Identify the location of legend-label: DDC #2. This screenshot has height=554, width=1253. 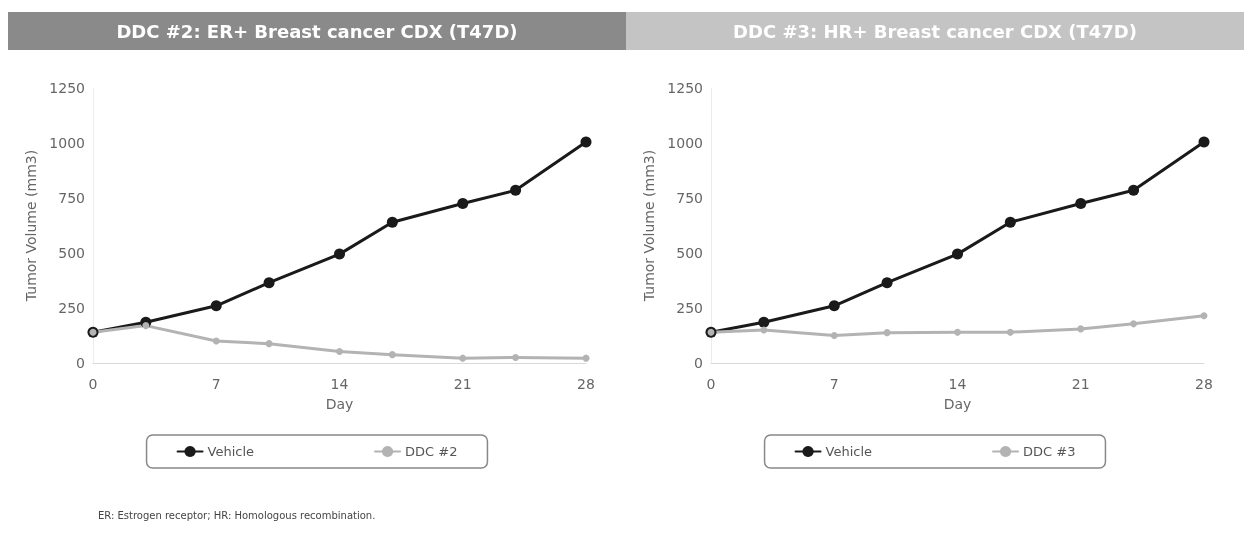
(431, 451).